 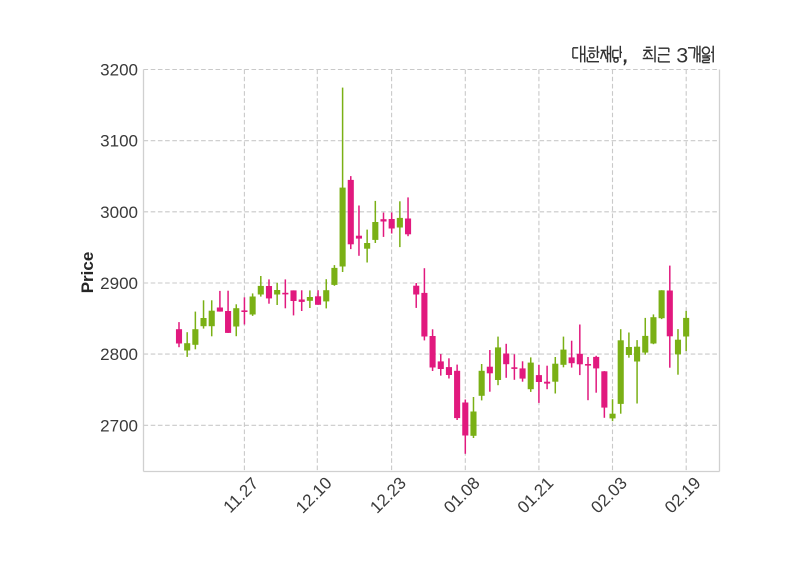 I want to click on svg-text: 2700, so click(x=119, y=425).